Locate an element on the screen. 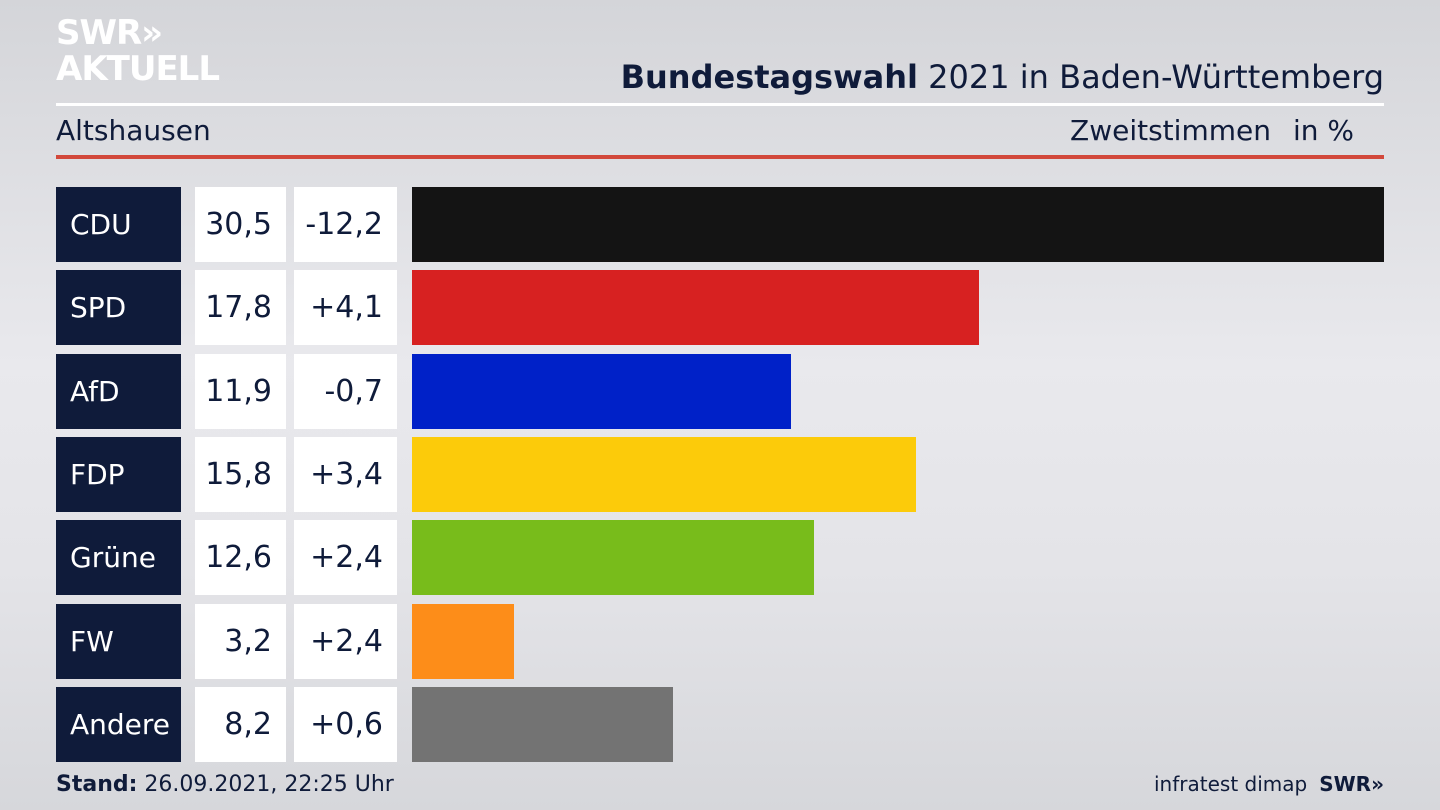  chart-row: CDU 30,5 -12,2 is located at coordinates (720, 224).